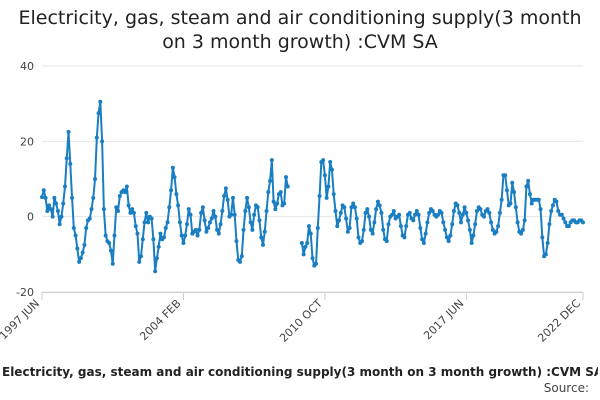 The image size is (600, 400). I want to click on x-tick-label: 1997 JUN, so click(21, 319).